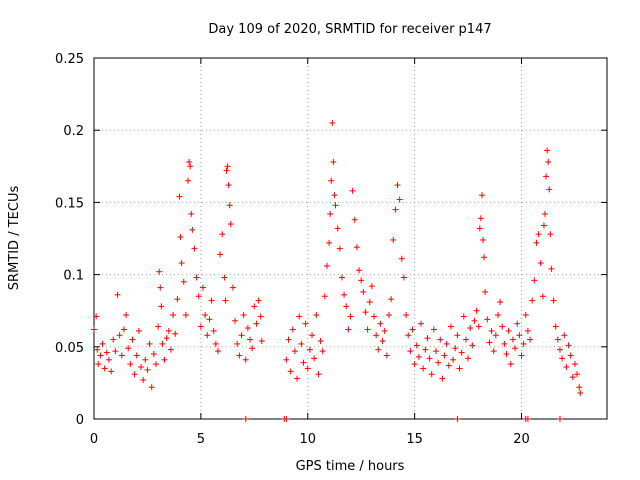 The height and width of the screenshot is (480, 640). I want to click on y-tick-label: 0.15, so click(69, 203).